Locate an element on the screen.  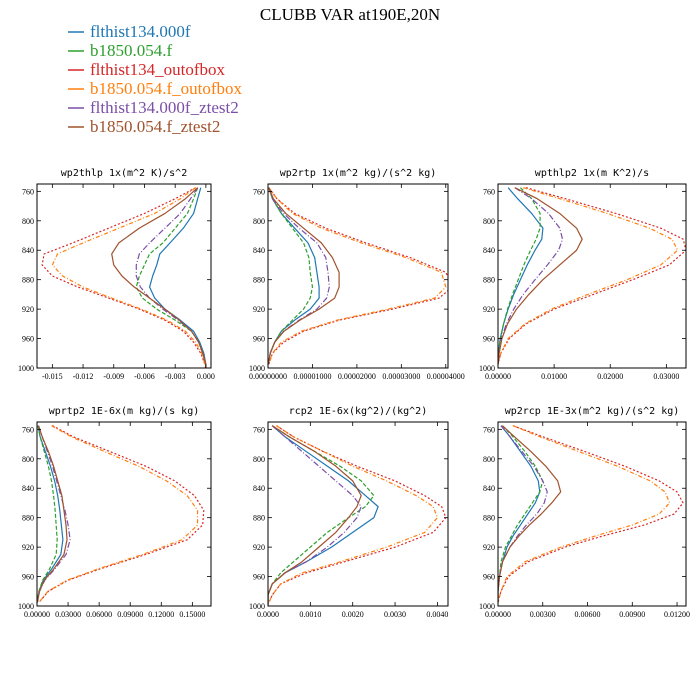
legend-label-b1850-054-f-ztest2: b1850.054.f_ztest2 is located at coordinates (155, 126).